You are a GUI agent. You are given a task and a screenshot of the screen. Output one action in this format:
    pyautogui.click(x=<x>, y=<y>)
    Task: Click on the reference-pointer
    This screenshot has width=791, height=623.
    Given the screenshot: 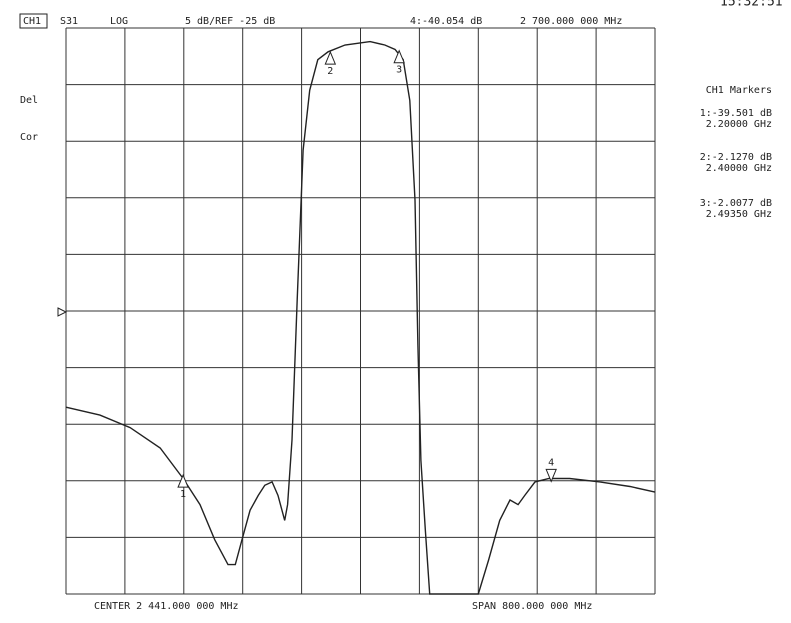 What is the action you would take?
    pyautogui.click(x=62, y=312)
    